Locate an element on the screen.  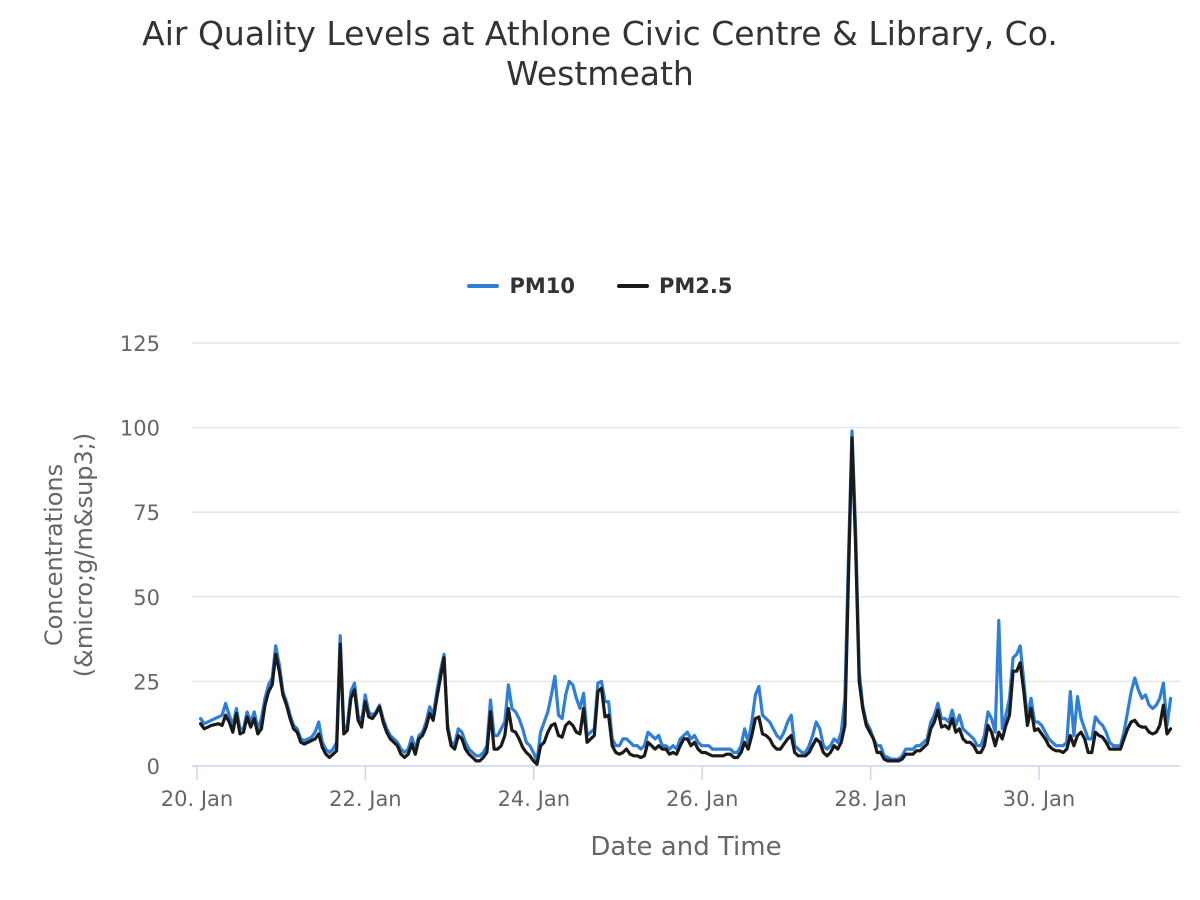
y-axis-label-line-1: Concentrations is located at coordinates (54, 555).